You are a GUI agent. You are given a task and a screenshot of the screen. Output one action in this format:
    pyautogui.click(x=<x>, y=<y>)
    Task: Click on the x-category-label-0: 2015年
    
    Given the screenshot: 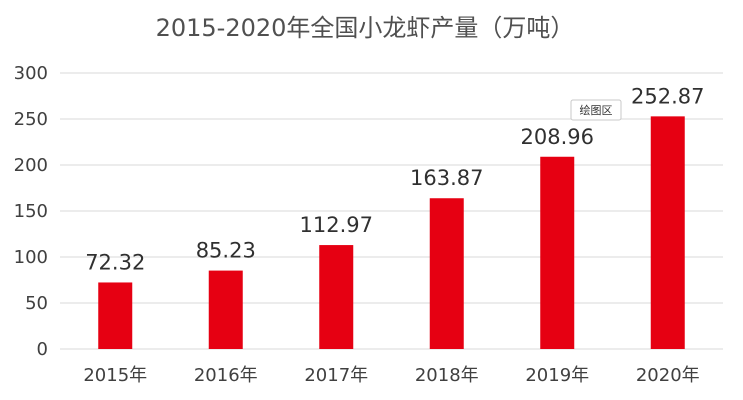 What is the action you would take?
    pyautogui.click(x=115, y=375)
    